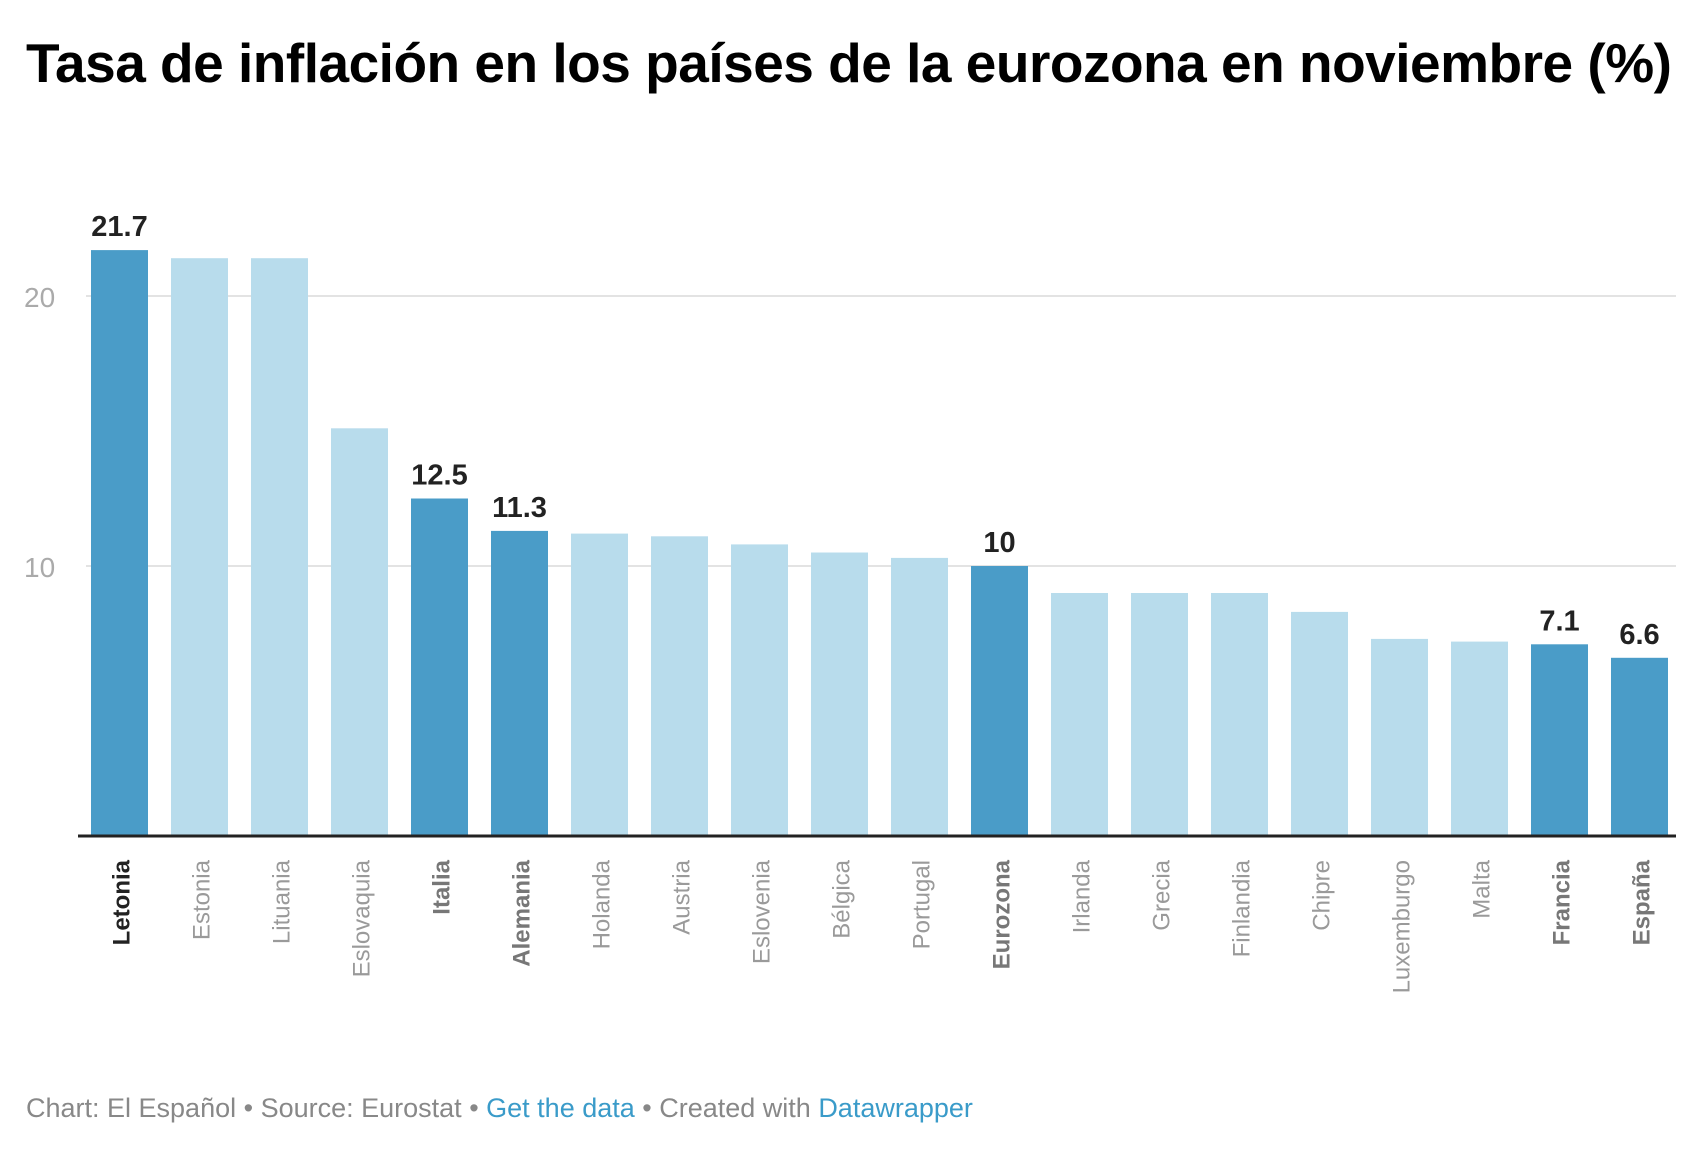 Image resolution: width=1706 pixels, height=1157 pixels. I want to click on x-tick-label: España, so click(1642, 902).